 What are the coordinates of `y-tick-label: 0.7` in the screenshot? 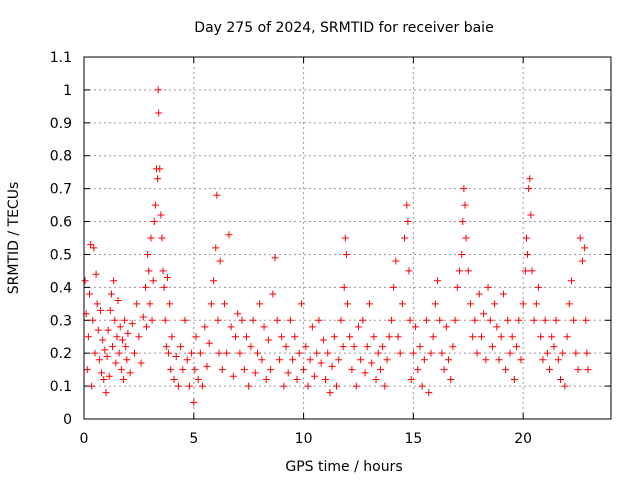 It's located at (61, 190).